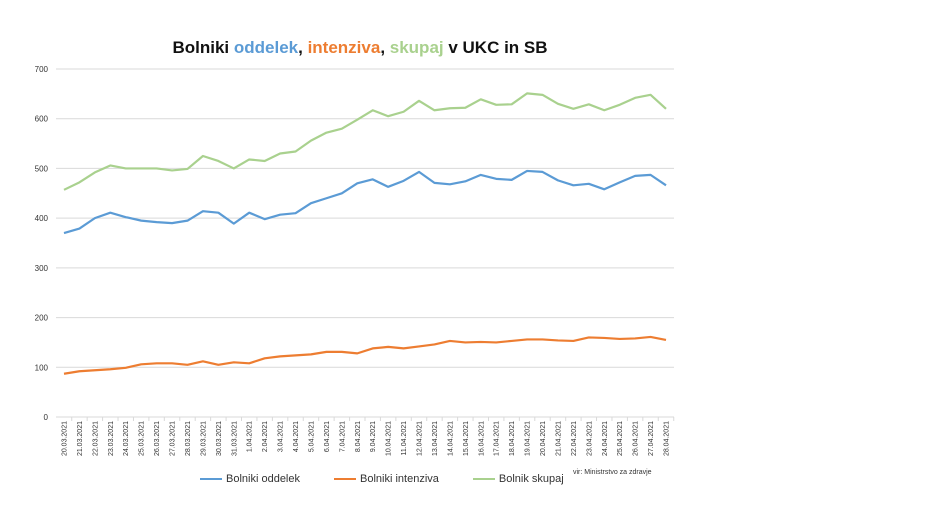  What do you see at coordinates (495, 47) in the screenshot?
I see `title-part: v UKC in SB` at bounding box center [495, 47].